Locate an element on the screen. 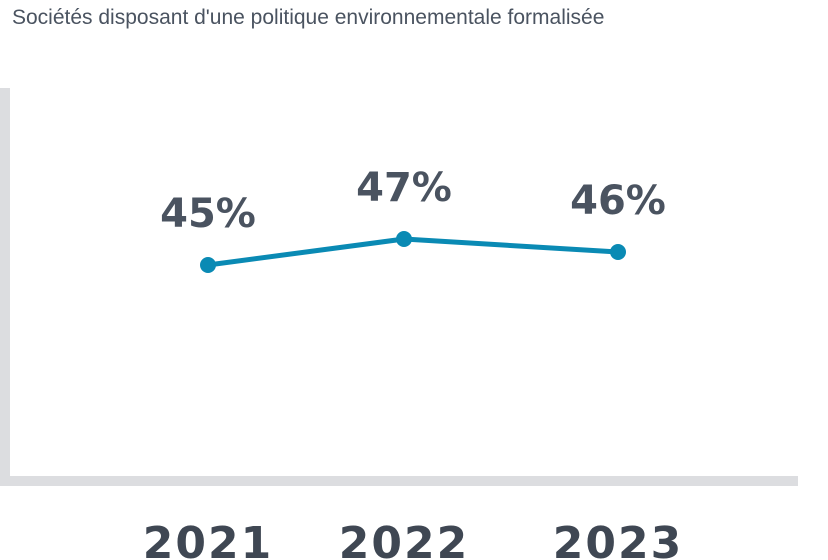 This screenshot has height=560, width=828. x-tick-2021: 2021 is located at coordinates (208, 539).